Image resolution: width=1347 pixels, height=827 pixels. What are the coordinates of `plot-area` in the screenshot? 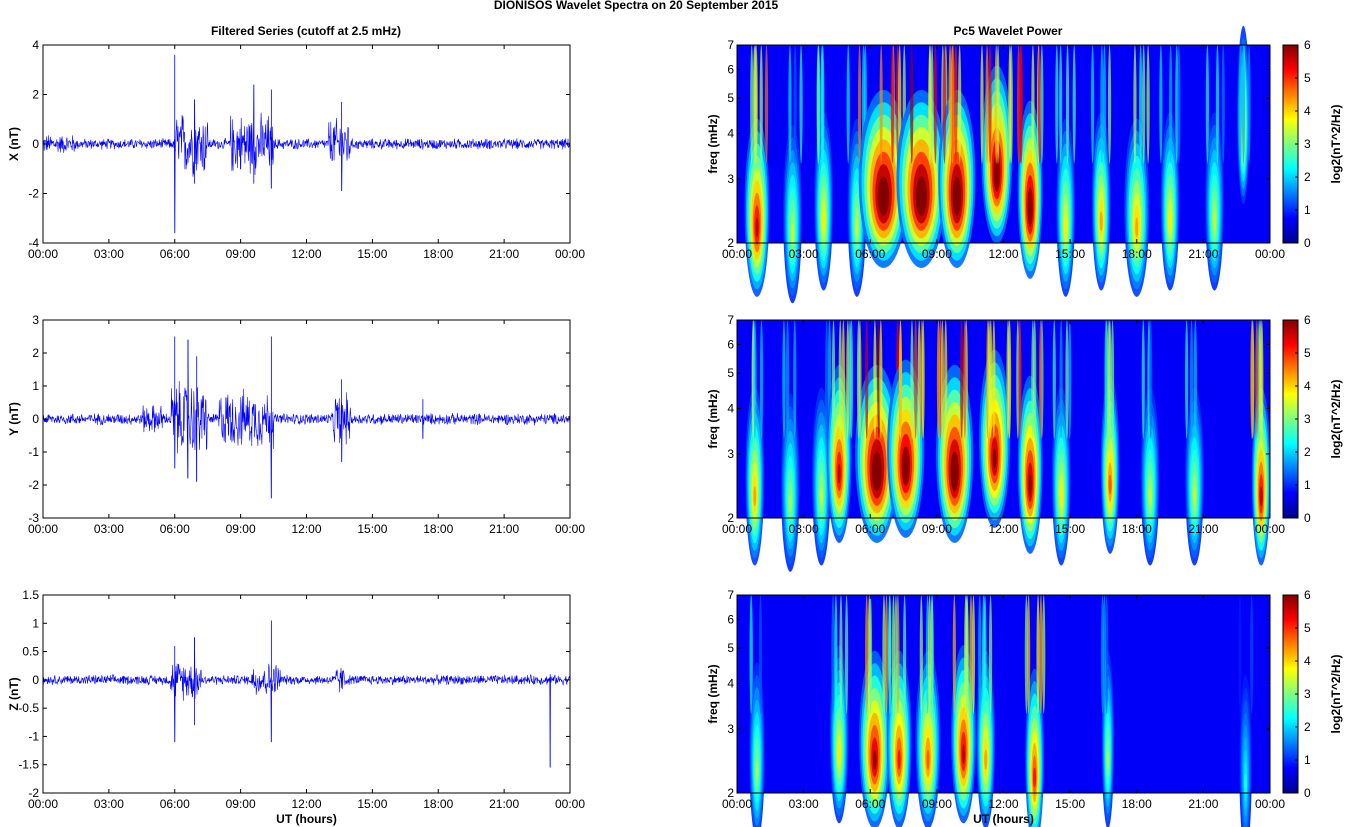 It's located at (306, 694).